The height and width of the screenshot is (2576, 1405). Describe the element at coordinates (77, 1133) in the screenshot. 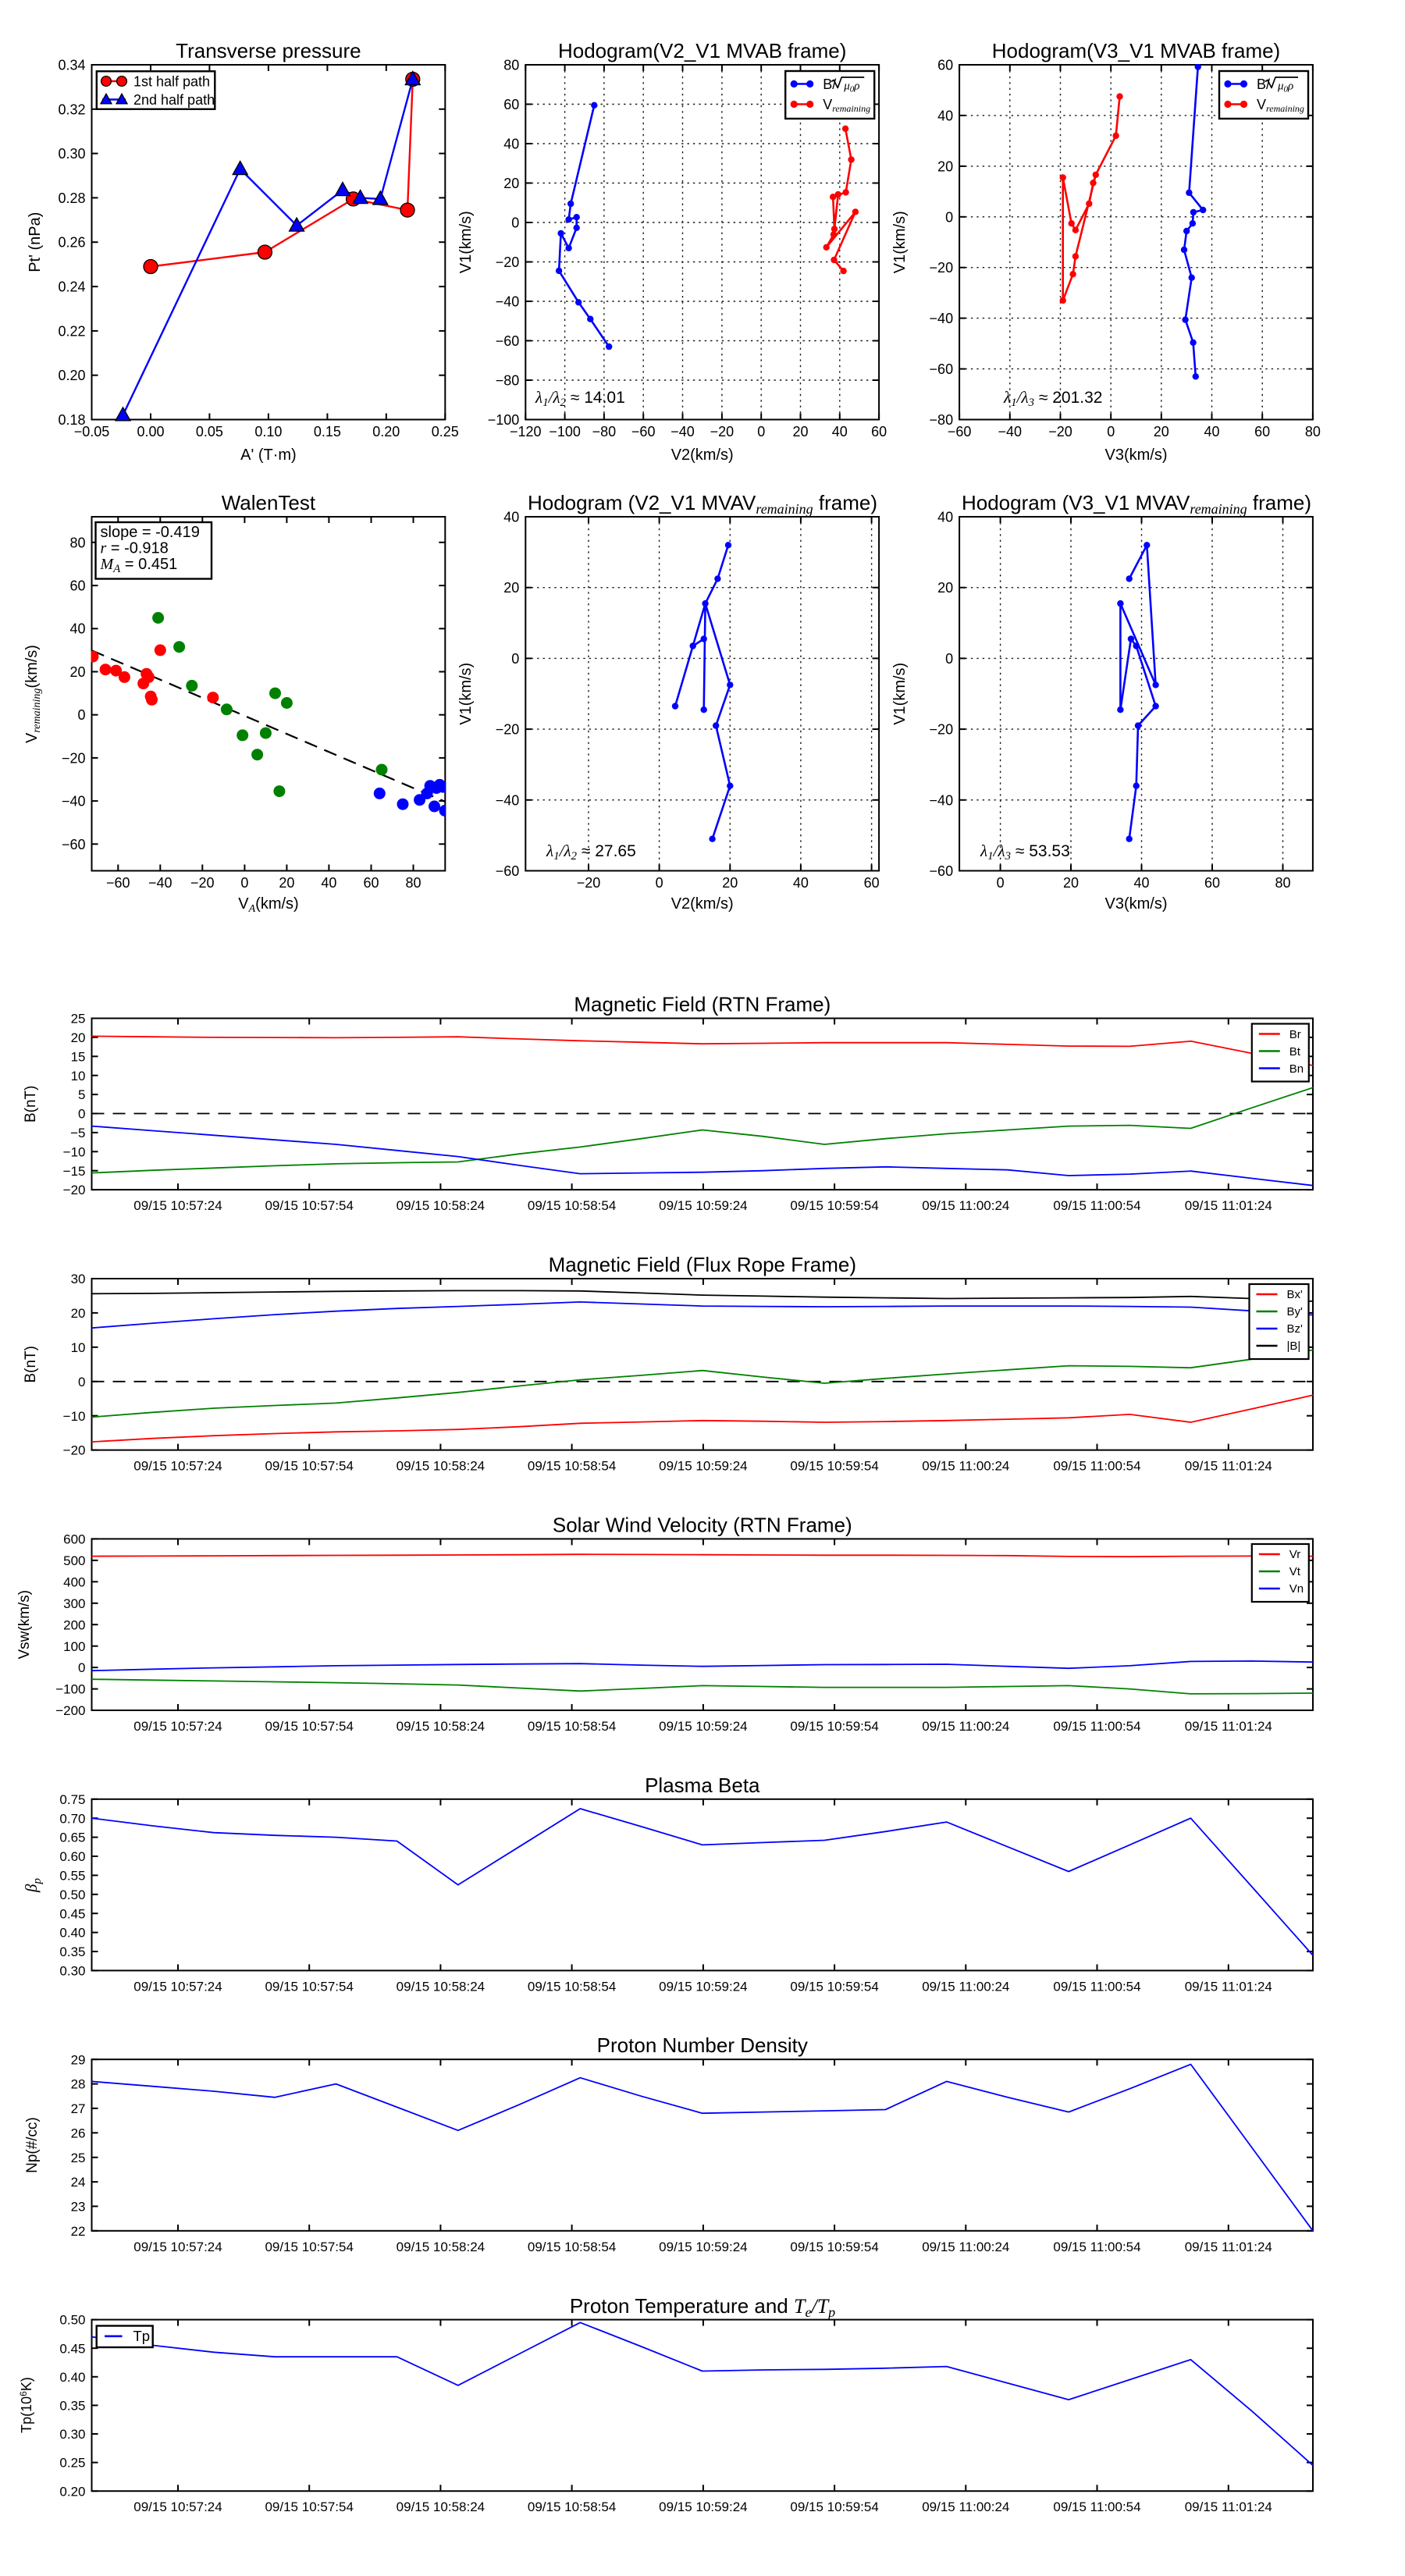

I see `svg-text: −5` at that location.